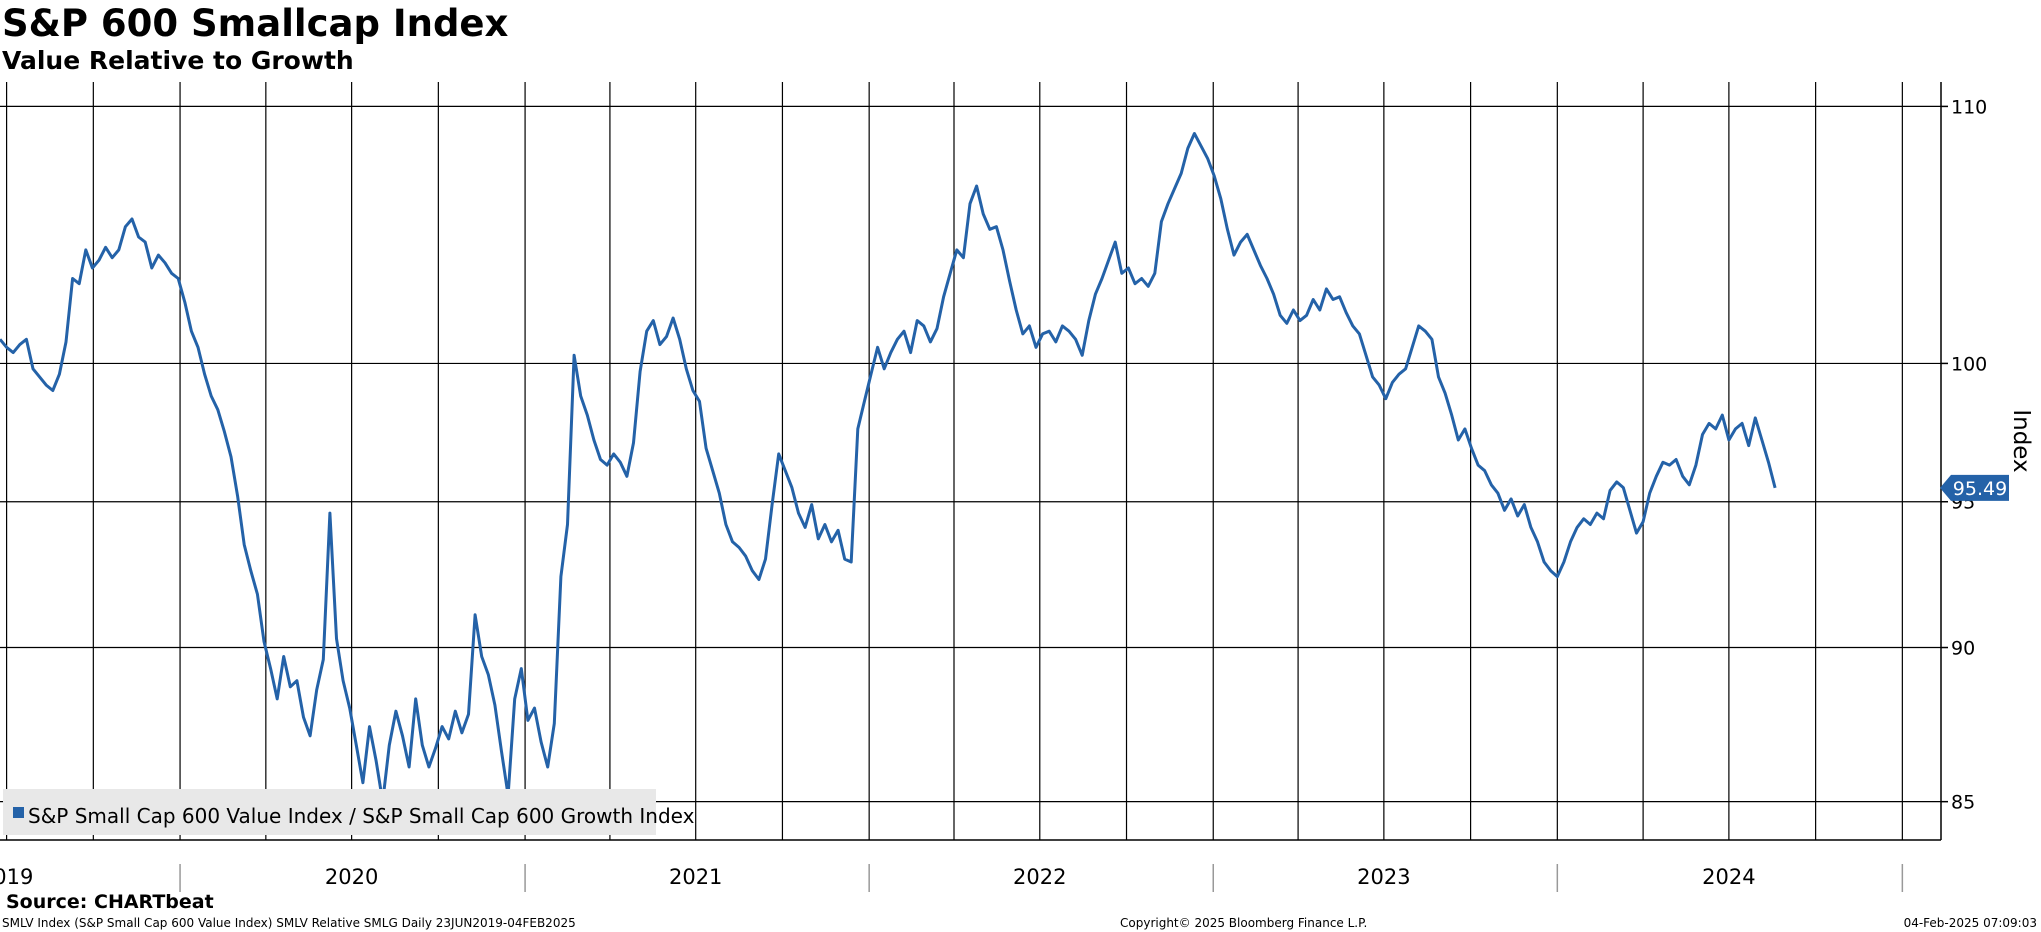 Image resolution: width=2041 pixels, height=932 pixels. I want to click on legend-box, so click(329, 812).